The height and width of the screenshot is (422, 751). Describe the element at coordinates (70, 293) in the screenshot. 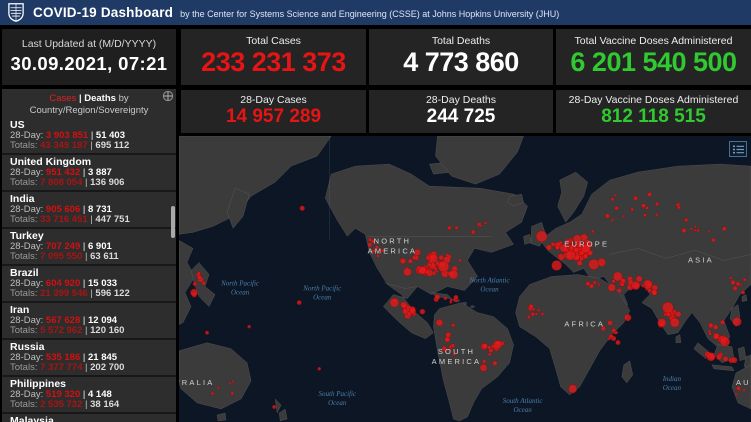

I see `country-totals-line: Totals: 21 399 546 | 596 122` at that location.